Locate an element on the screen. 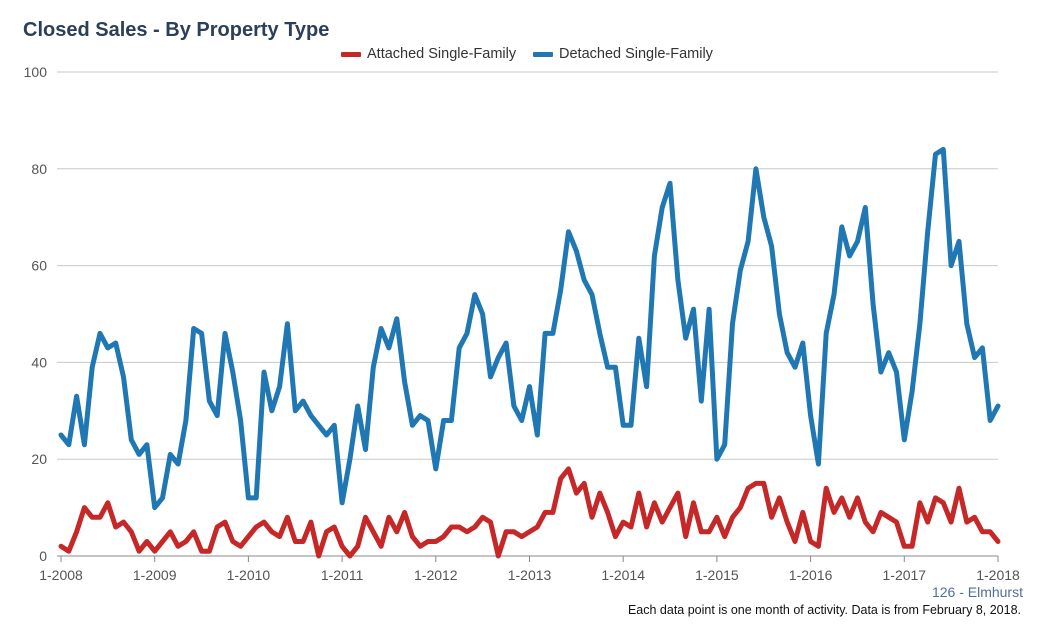  x-tick-label-1-2011: 1-2011 is located at coordinates (342, 575).